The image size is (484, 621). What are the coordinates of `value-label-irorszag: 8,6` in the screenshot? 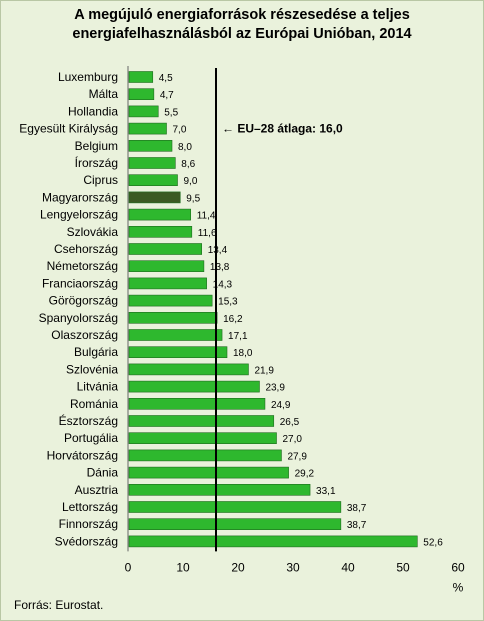 It's located at (188, 164).